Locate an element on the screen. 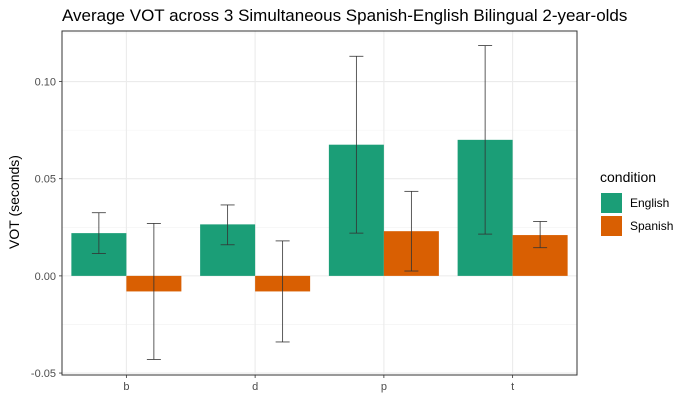 This screenshot has width=690, height=419. y-axis-title: VOT (seconds) is located at coordinates (14, 202).